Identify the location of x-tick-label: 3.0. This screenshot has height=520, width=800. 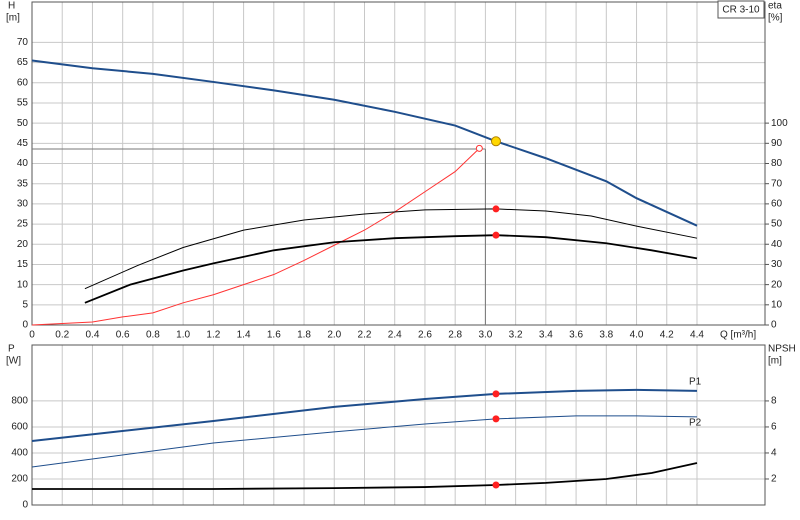
(485, 335).